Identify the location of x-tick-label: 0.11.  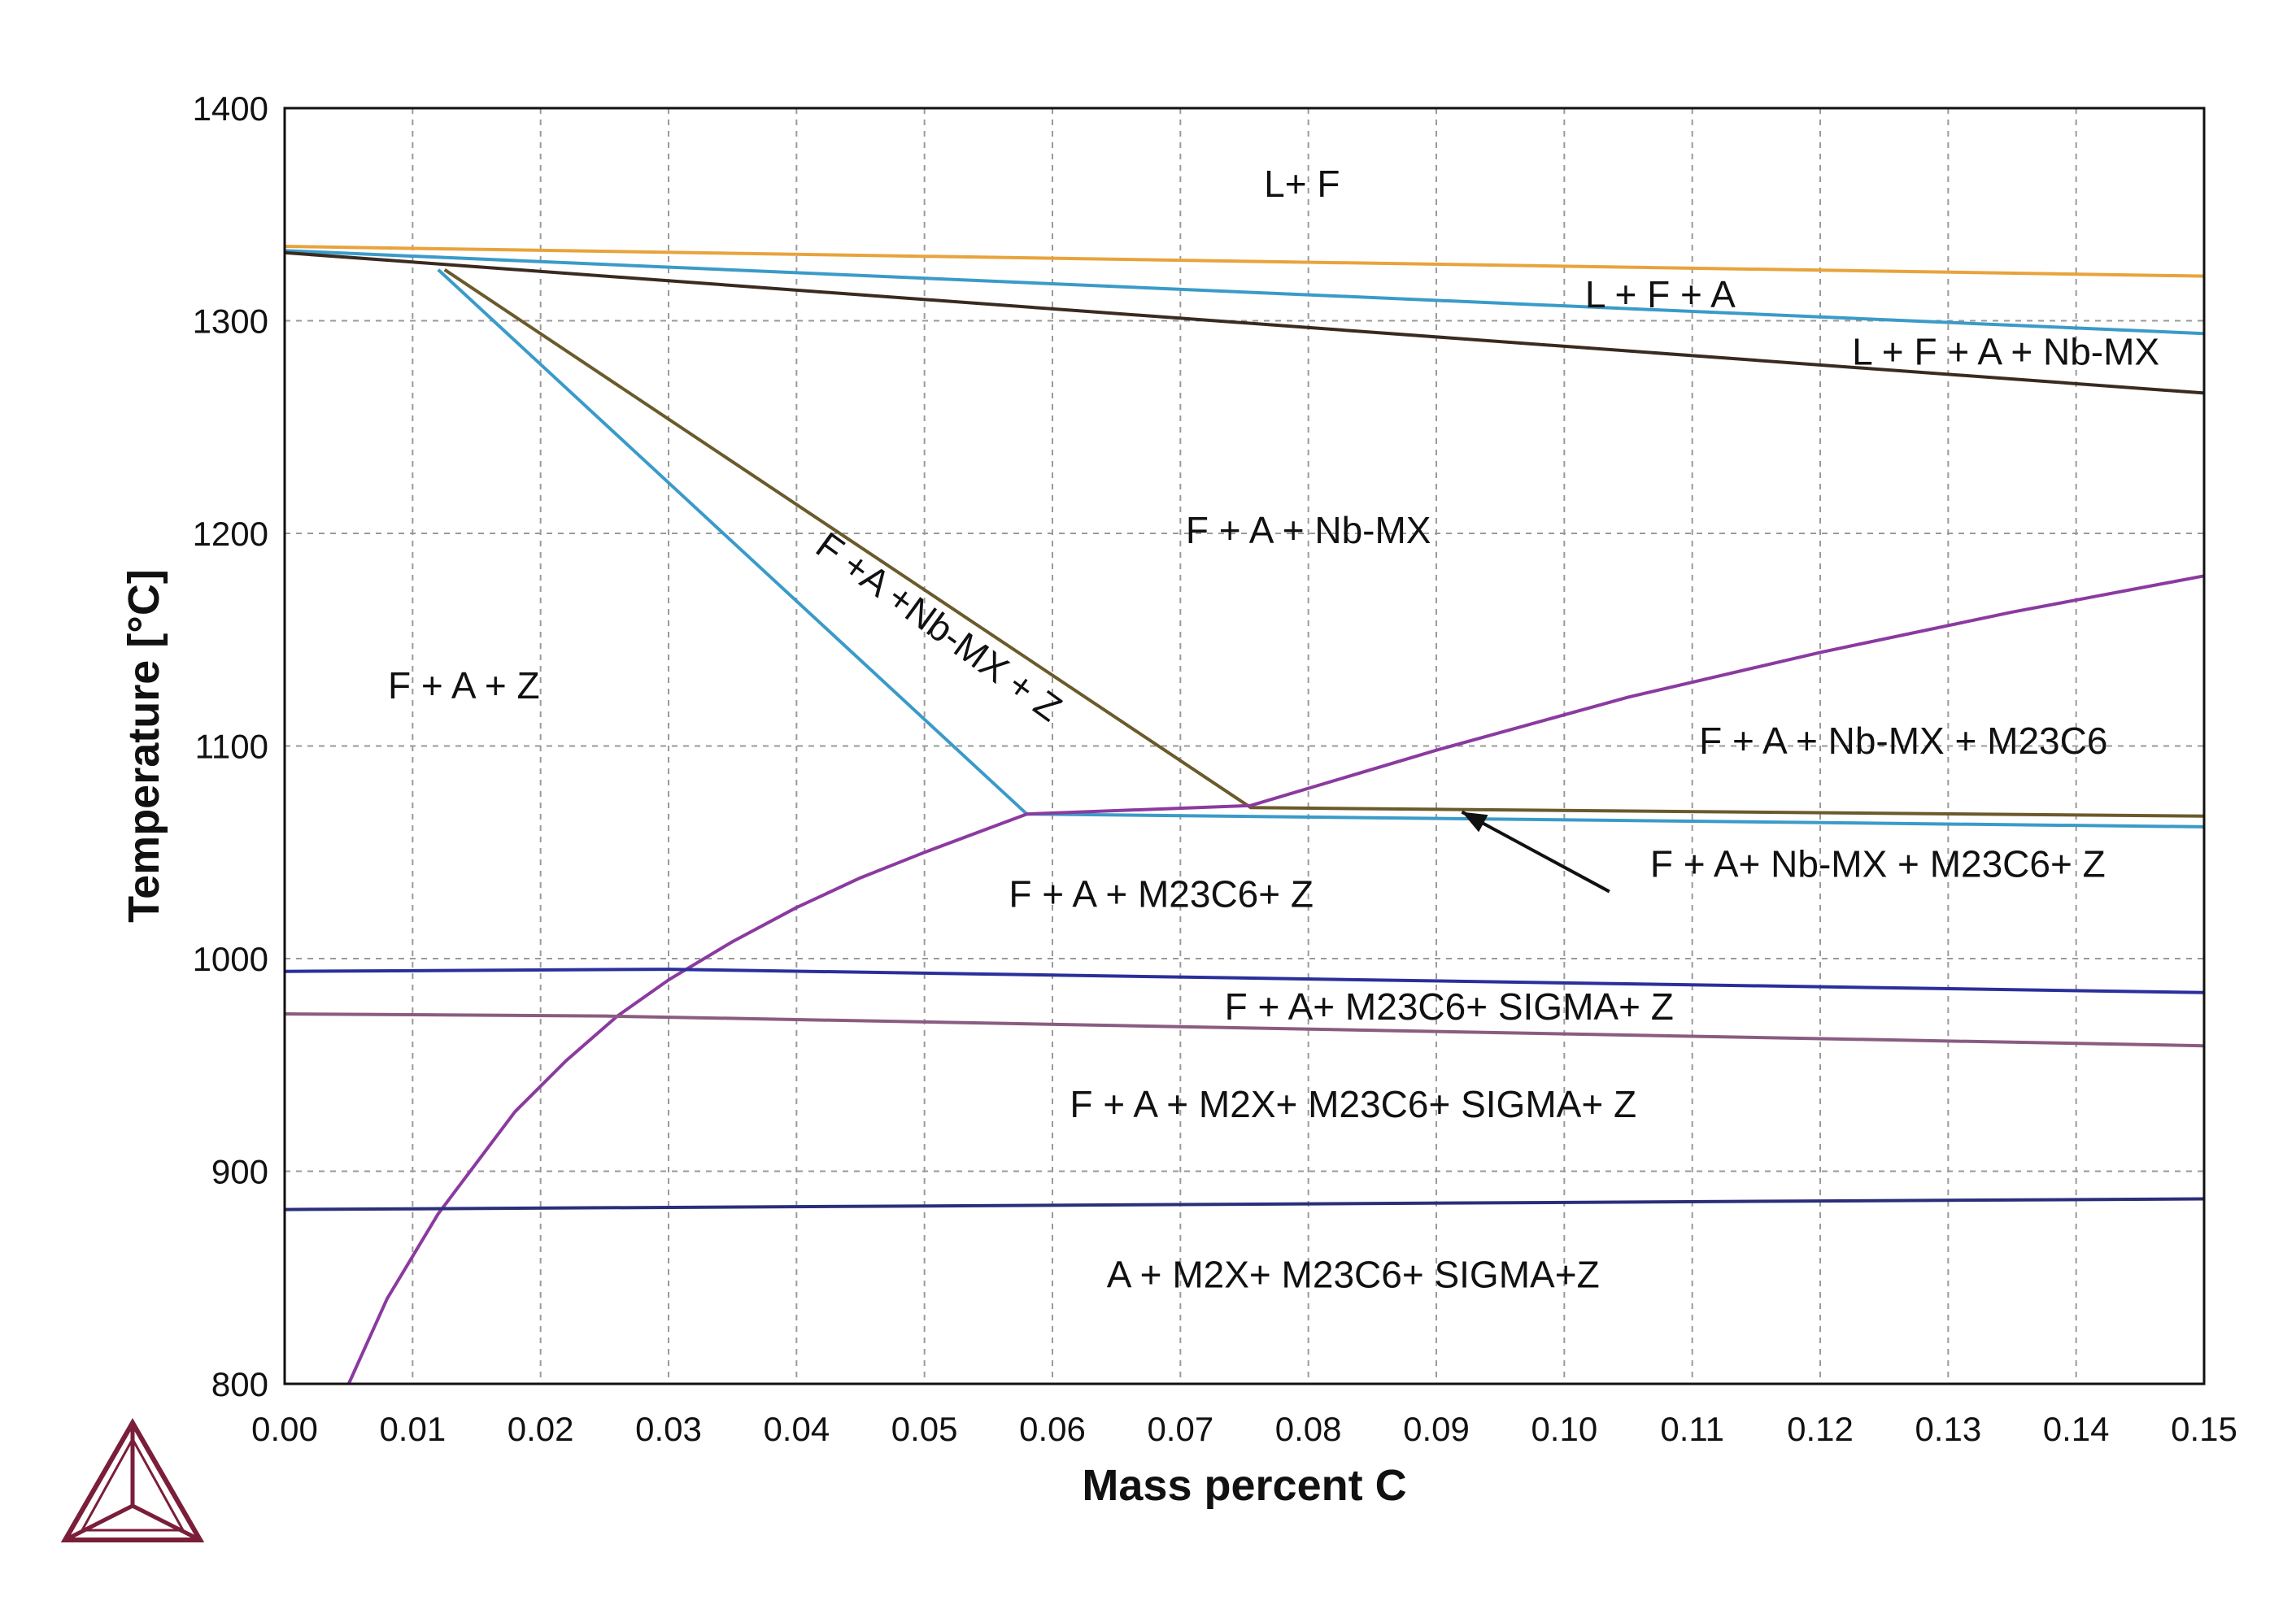
(1692, 1429).